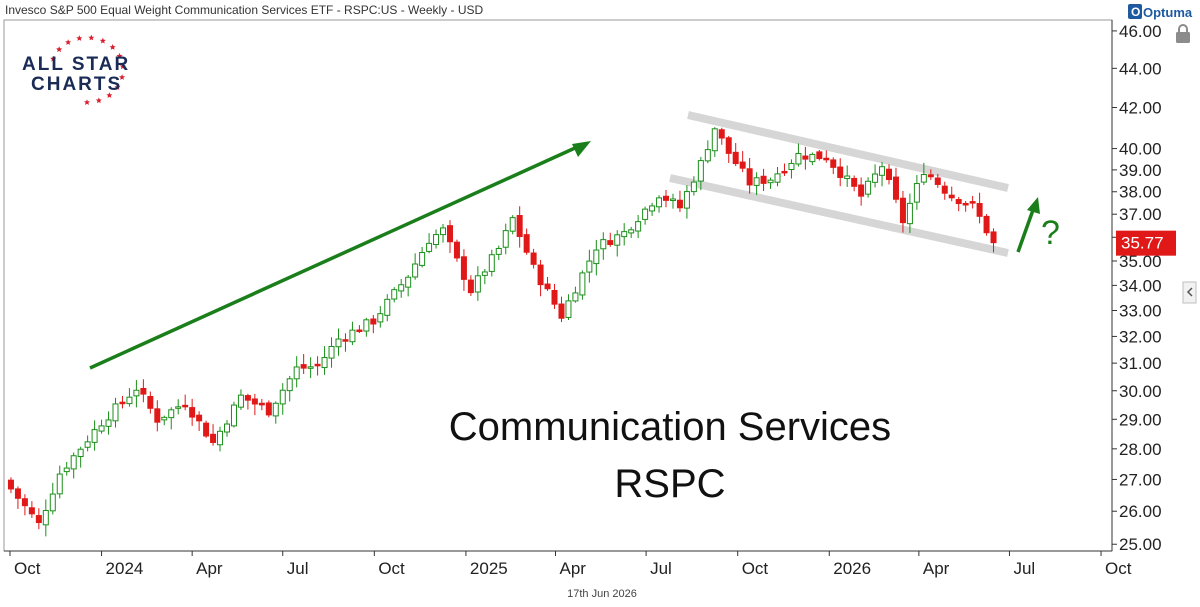 This screenshot has height=607, width=1200. What do you see at coordinates (1140, 192) in the screenshot?
I see `y-tick-label: 38.00` at bounding box center [1140, 192].